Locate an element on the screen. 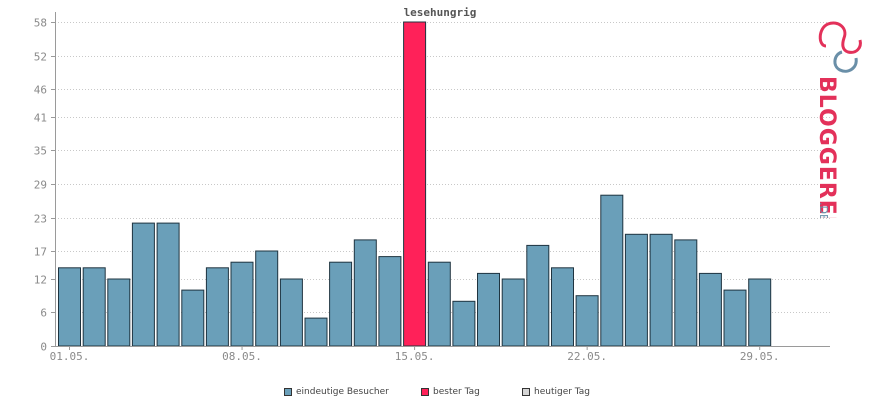 This screenshot has width=870, height=400. legend-item-today: heutiger Tag is located at coordinates (556, 392).